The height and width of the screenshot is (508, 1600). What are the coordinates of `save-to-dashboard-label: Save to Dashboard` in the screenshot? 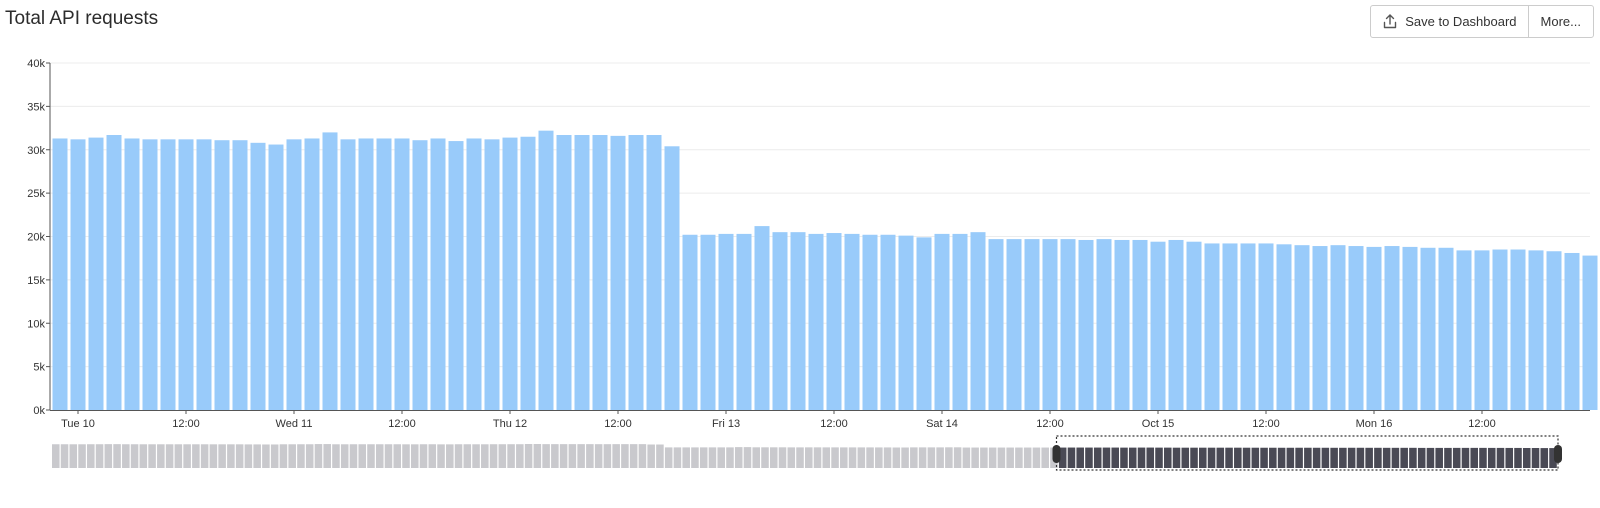 It's located at (1461, 21).